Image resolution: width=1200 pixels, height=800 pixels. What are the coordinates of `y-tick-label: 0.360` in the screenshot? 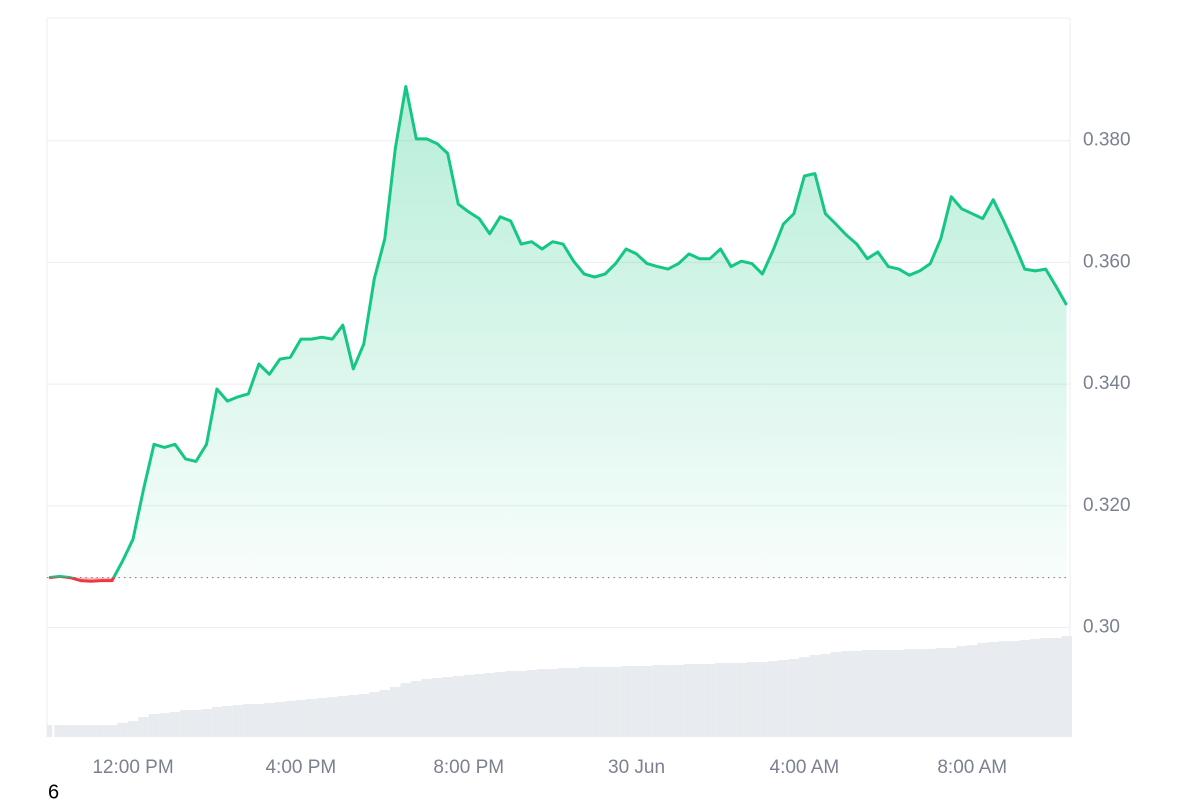 It's located at (1107, 261).